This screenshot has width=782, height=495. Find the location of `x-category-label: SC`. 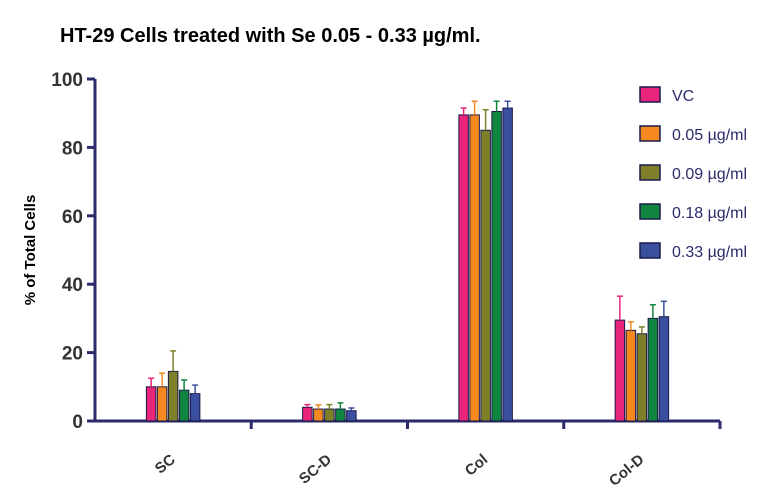

x-category-label: SC is located at coordinates (165, 464).